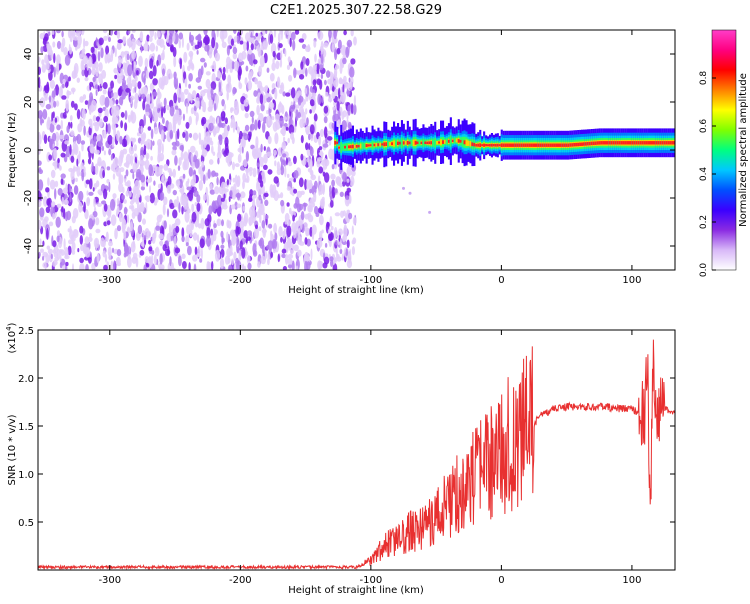 The width and height of the screenshot is (750, 604). I want to click on y-tick-label: 0, so click(28, 150).